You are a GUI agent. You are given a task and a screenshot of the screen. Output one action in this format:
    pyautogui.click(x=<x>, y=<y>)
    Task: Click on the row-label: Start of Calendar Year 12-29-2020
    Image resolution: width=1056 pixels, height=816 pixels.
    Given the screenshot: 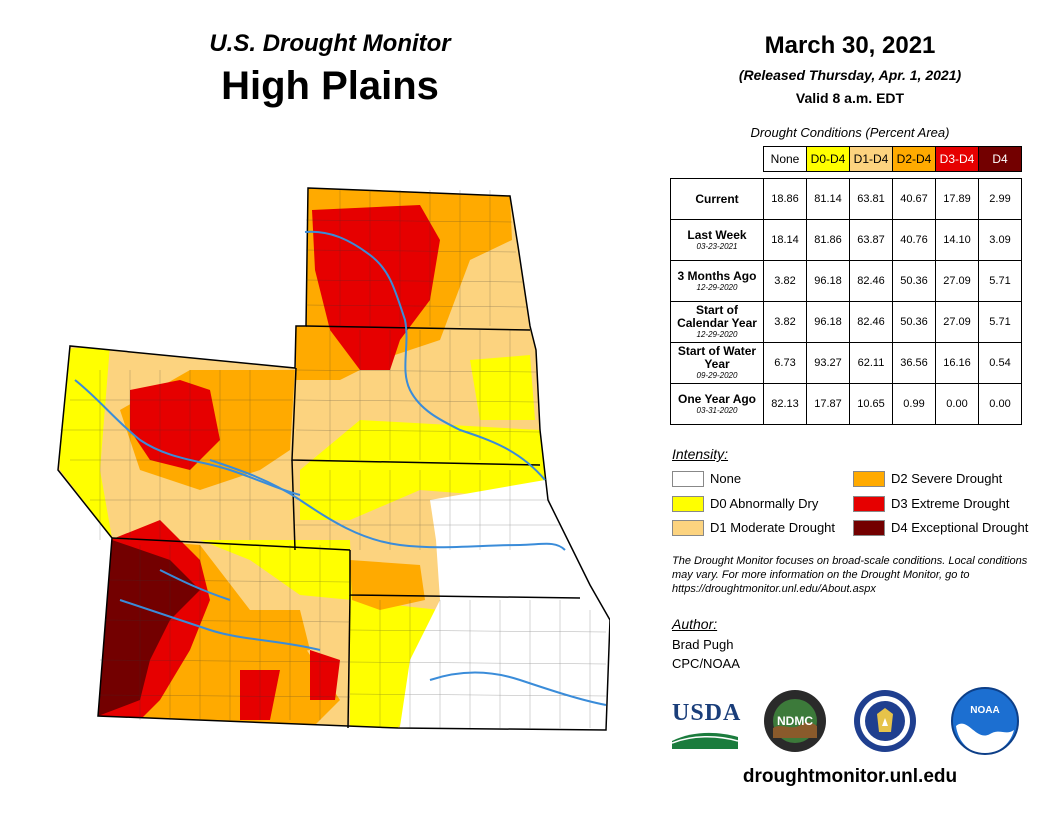 What is the action you would take?
    pyautogui.click(x=717, y=322)
    